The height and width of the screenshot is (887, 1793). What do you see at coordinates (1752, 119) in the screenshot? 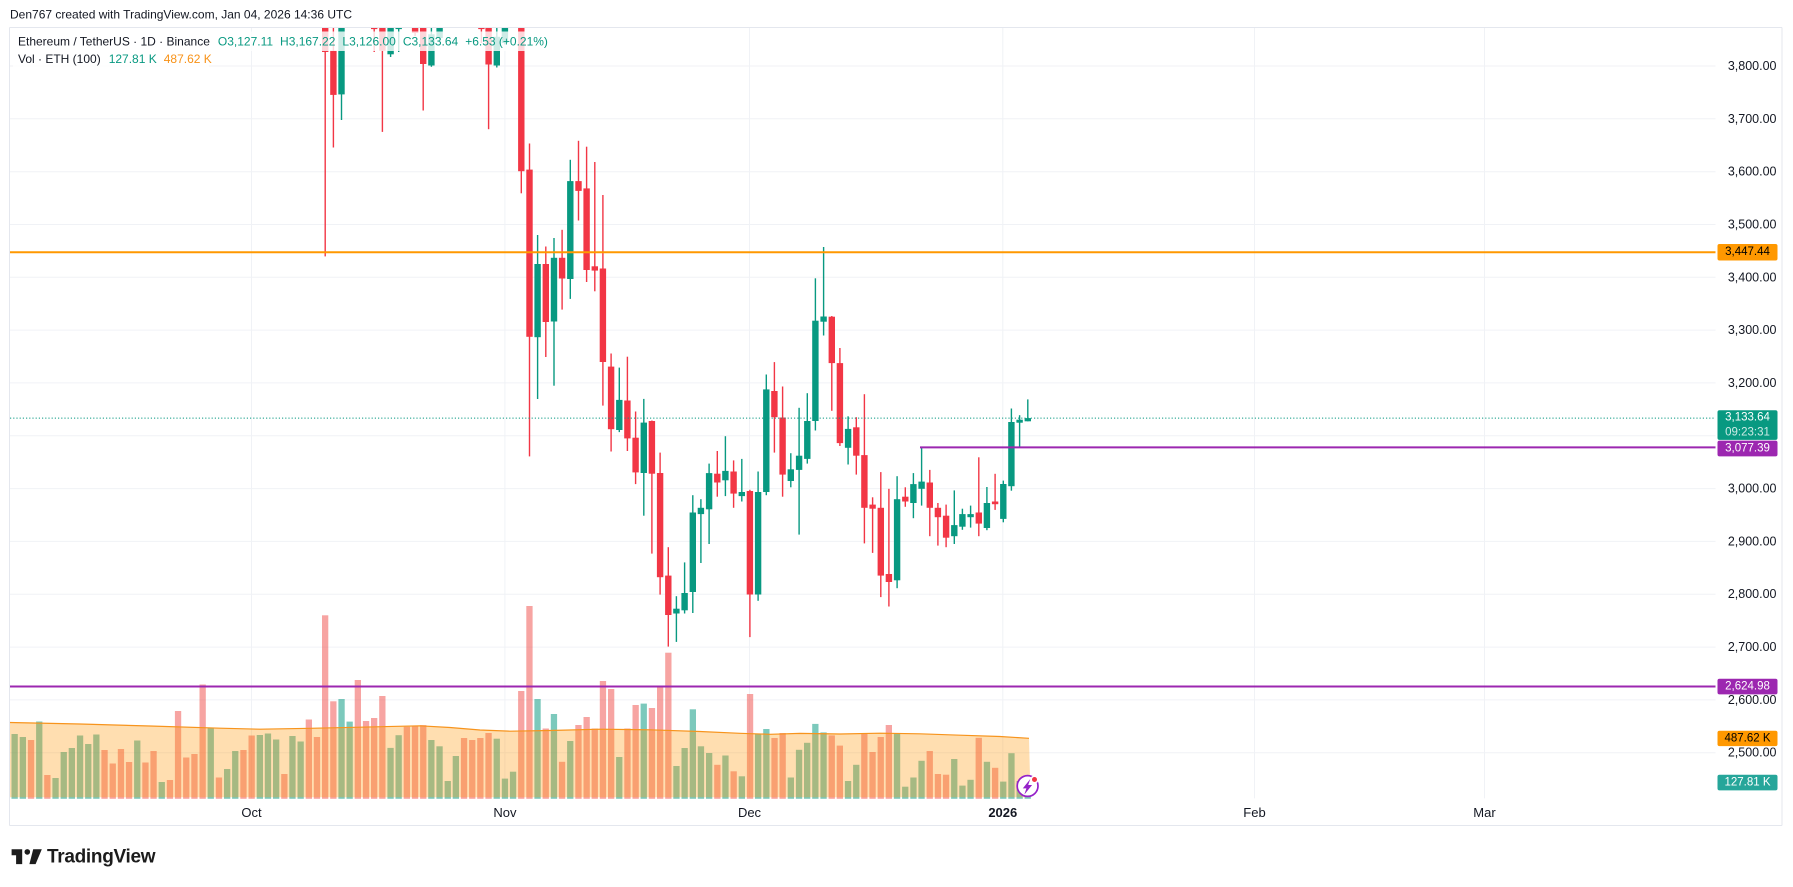
I see `svg-text: 3,700.00` at bounding box center [1752, 119].